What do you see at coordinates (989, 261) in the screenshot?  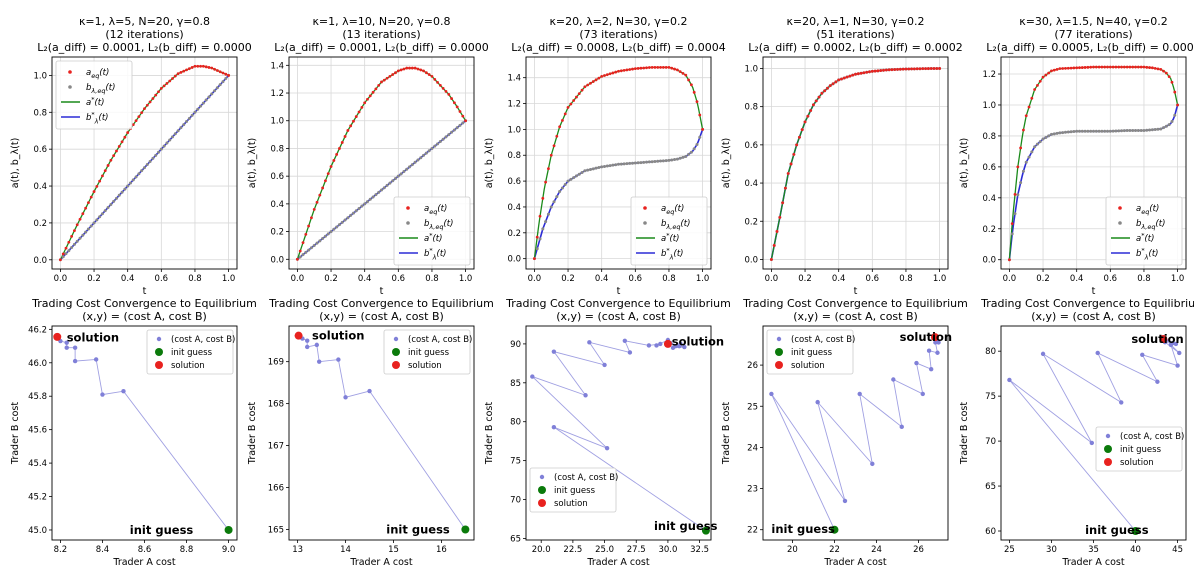 I see `y-tick-label: 0.0` at bounding box center [989, 261].